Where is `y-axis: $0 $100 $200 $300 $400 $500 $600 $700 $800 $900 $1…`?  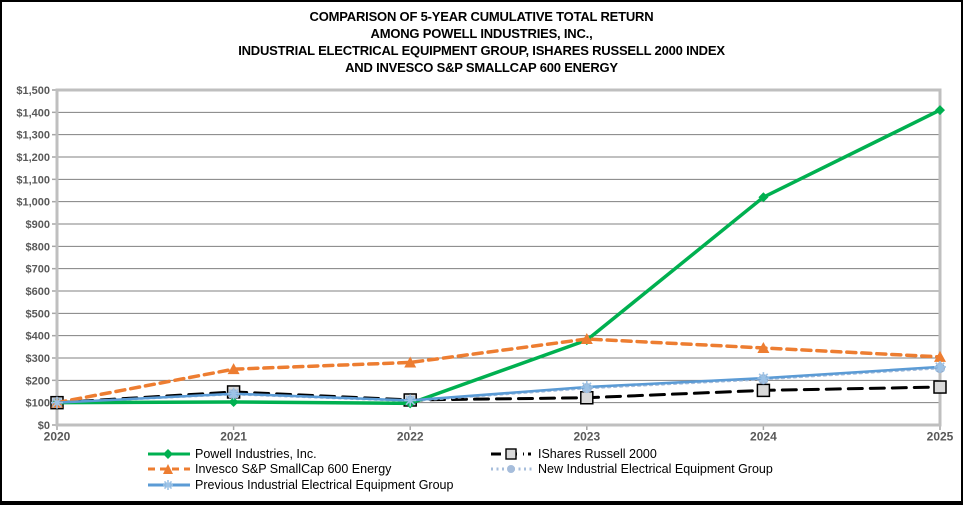
y-axis: $0 $100 $200 $300 $400 $500 $600 $700 $800 $900 $1… is located at coordinates (36, 258).